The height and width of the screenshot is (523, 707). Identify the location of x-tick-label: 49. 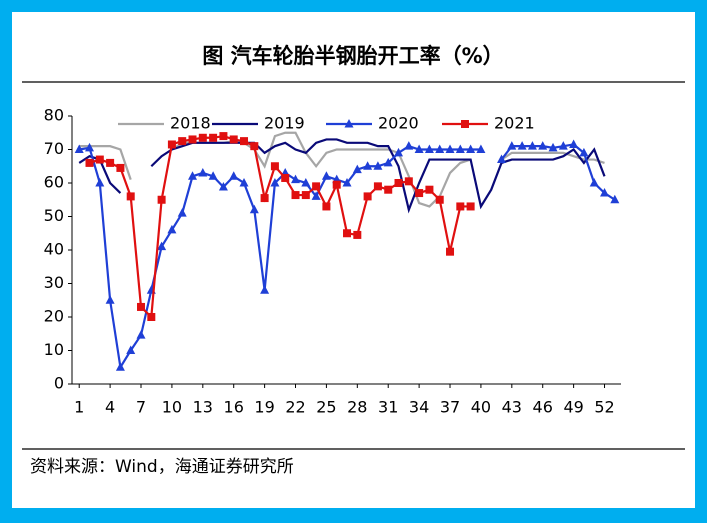
(573, 407).